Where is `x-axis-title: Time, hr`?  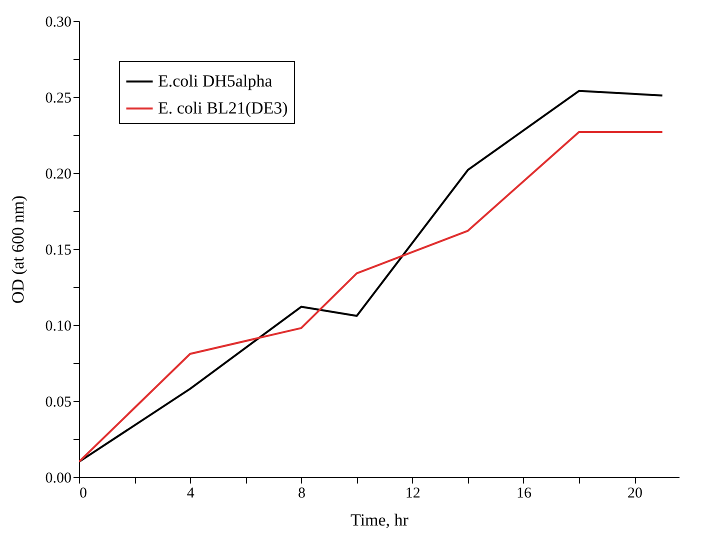
x-axis-title: Time, hr is located at coordinates (379, 520).